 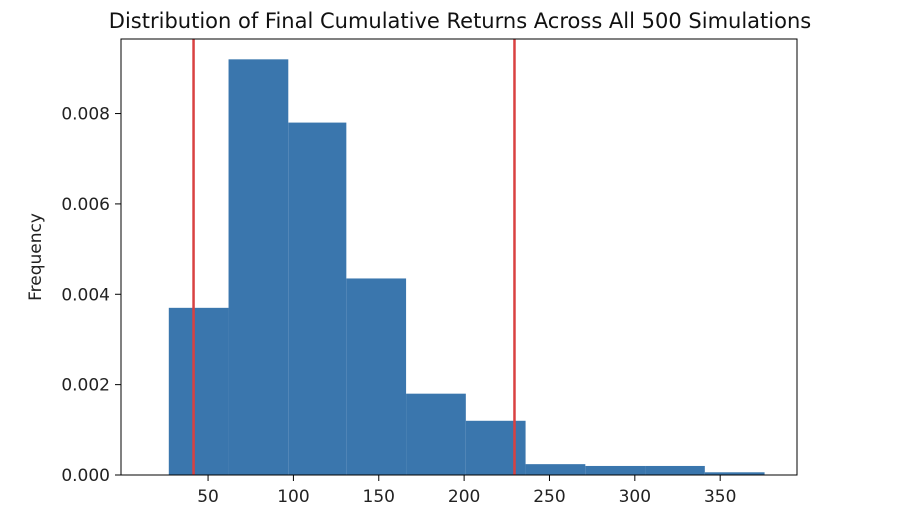 What do you see at coordinates (464, 497) in the screenshot?
I see `x-tick-label-200: 200` at bounding box center [464, 497].